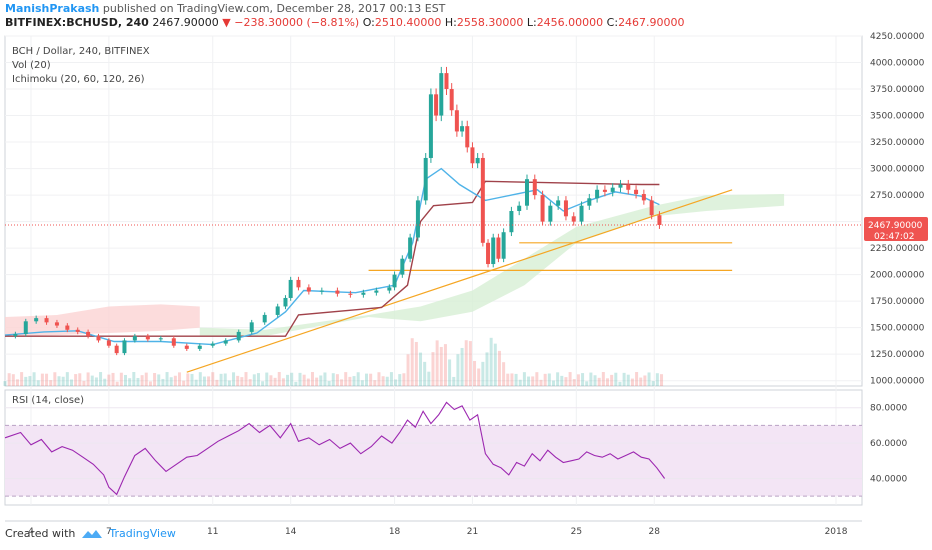  Describe the element at coordinates (102, 320) in the screenshot. I see `ichimoku-cloud-bearish` at that location.